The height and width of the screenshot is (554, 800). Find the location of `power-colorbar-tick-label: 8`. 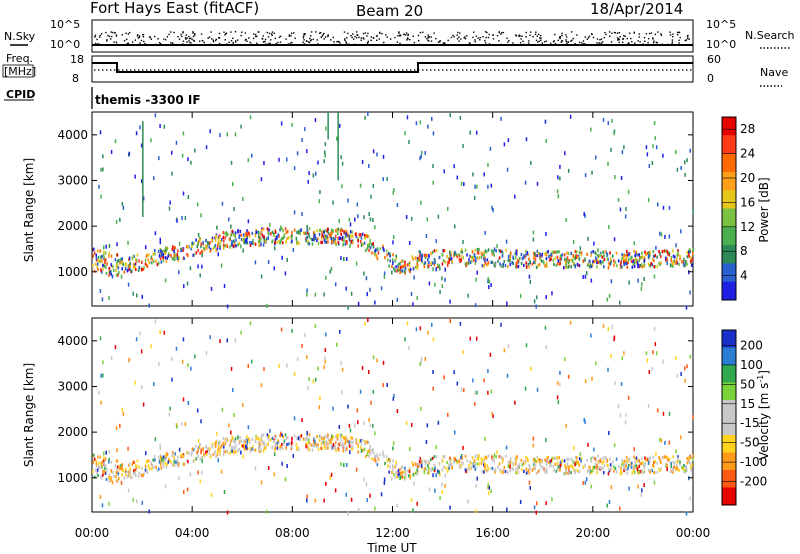

power-colorbar-tick-label: 8 is located at coordinates (744, 251).